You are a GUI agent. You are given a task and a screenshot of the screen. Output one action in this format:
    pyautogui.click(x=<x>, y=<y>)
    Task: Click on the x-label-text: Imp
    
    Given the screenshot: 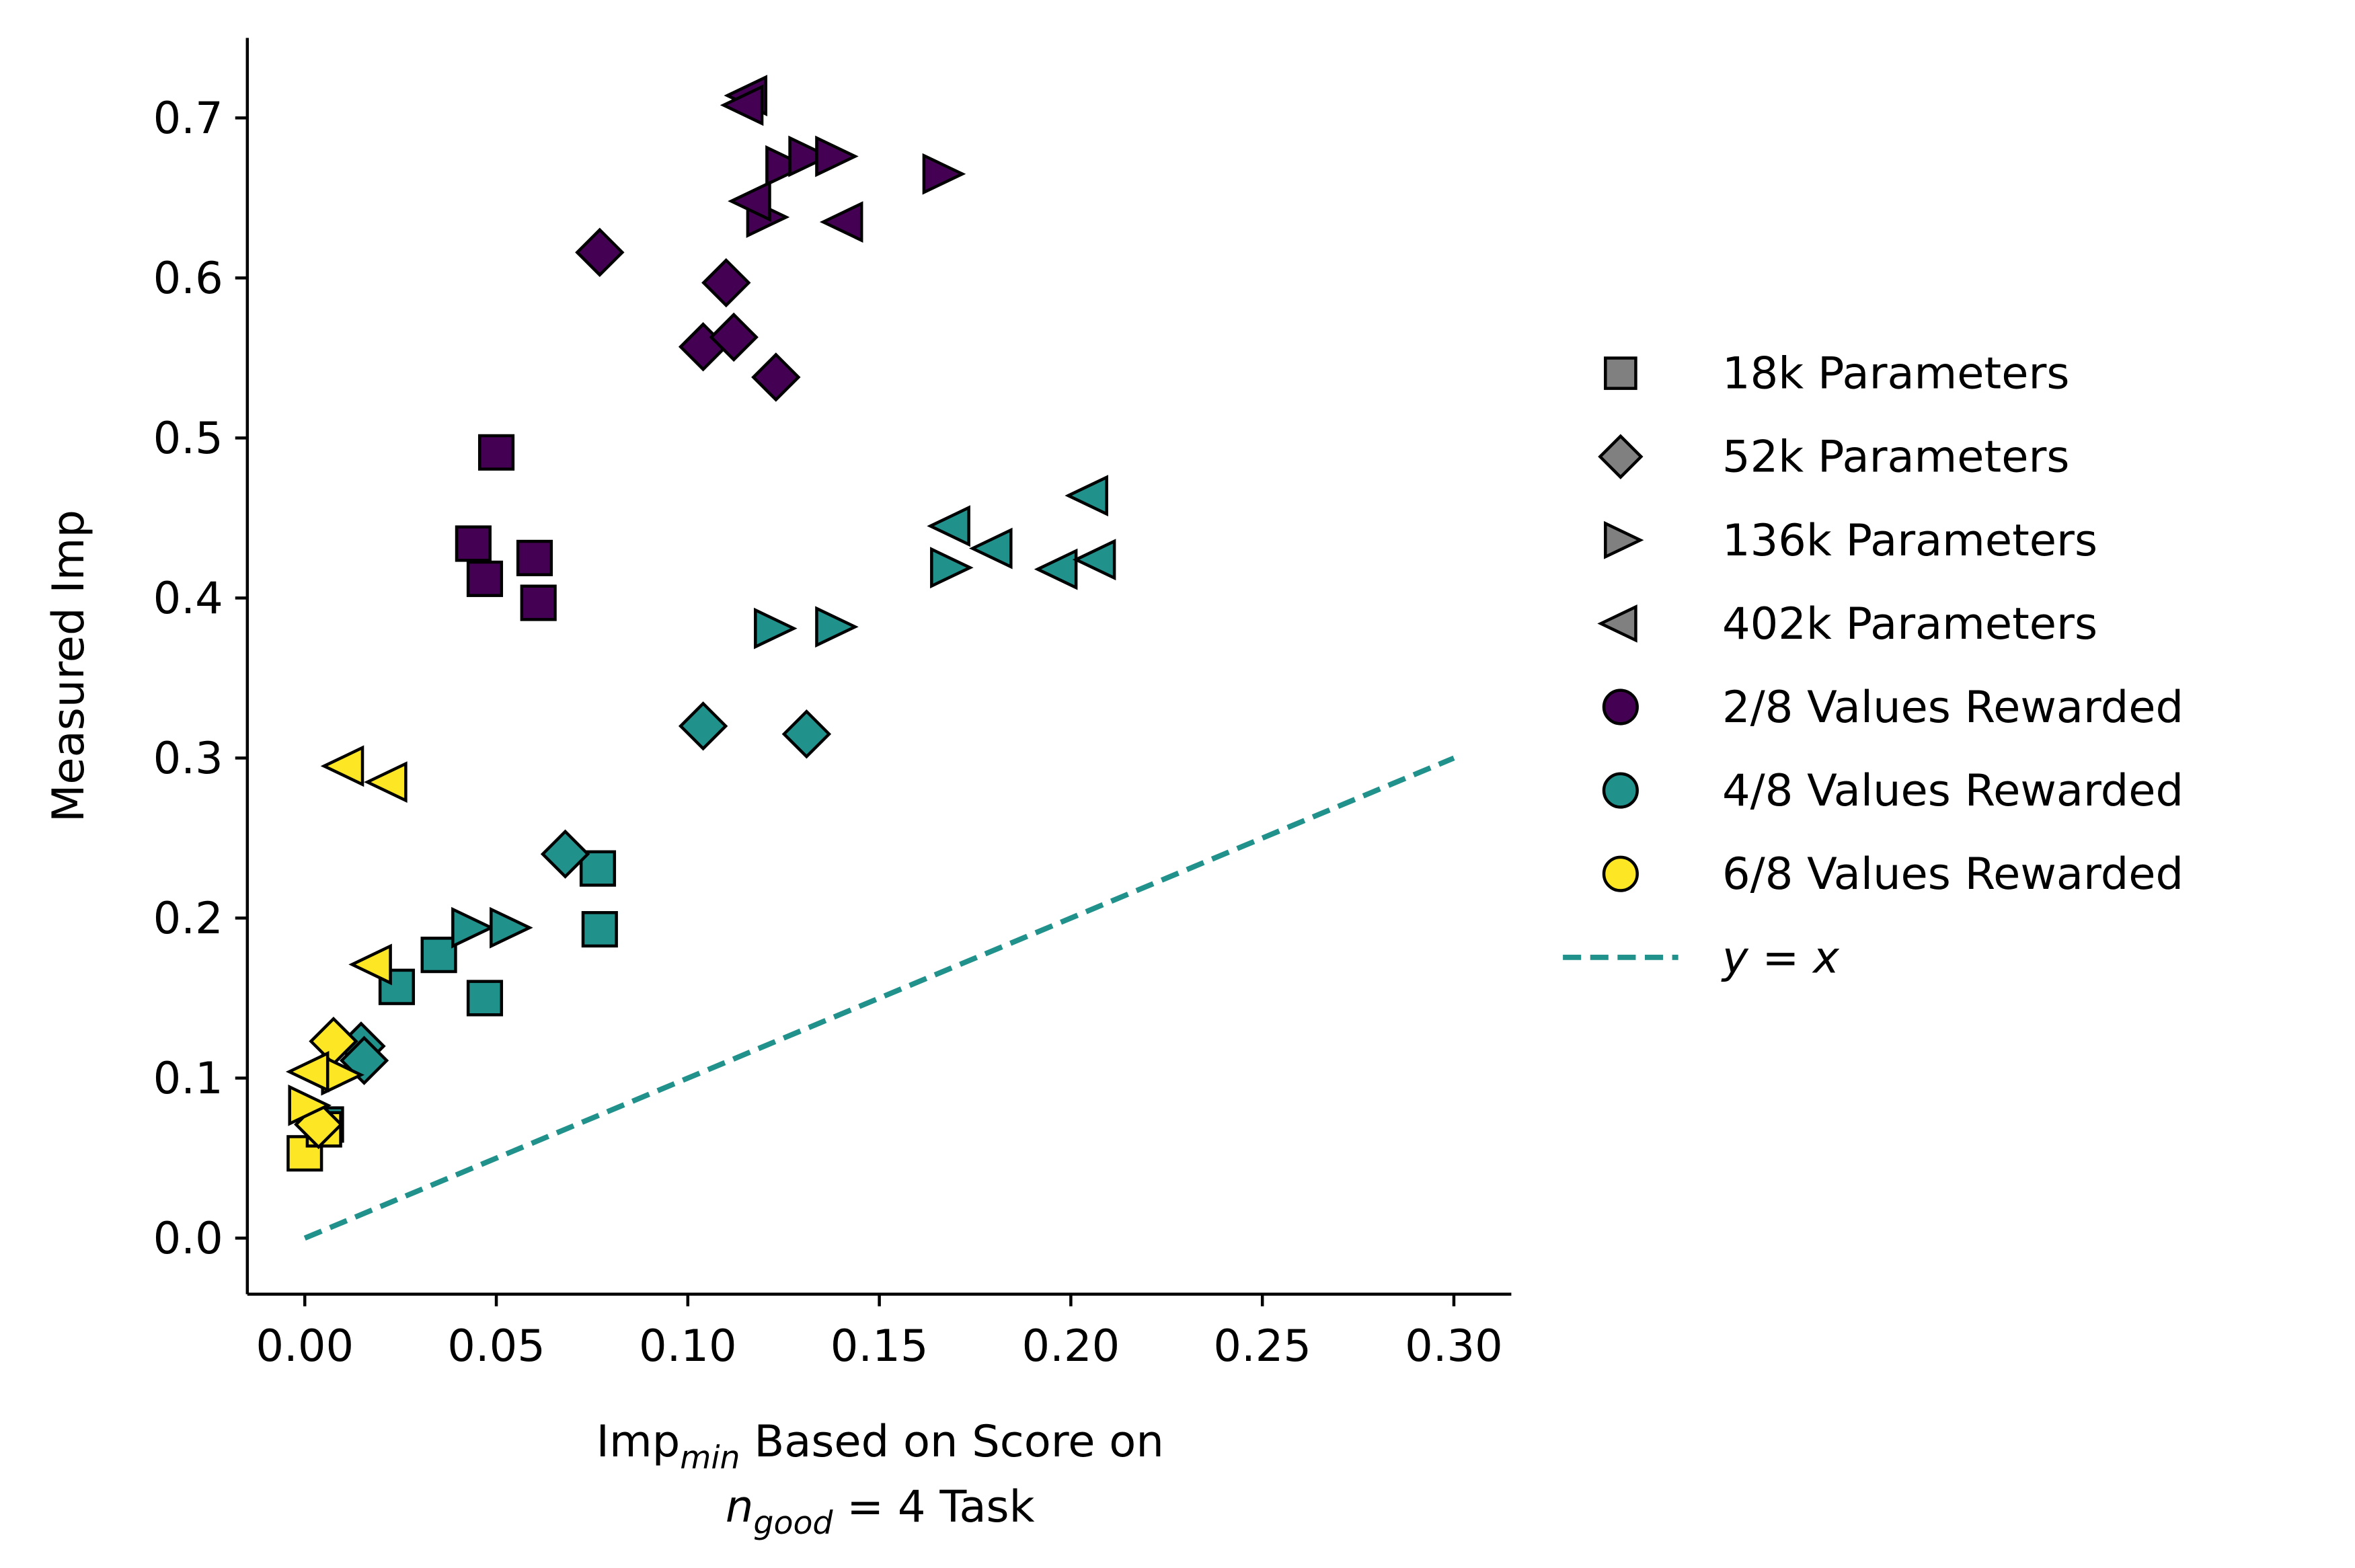 What is the action you would take?
    pyautogui.click(x=638, y=1441)
    